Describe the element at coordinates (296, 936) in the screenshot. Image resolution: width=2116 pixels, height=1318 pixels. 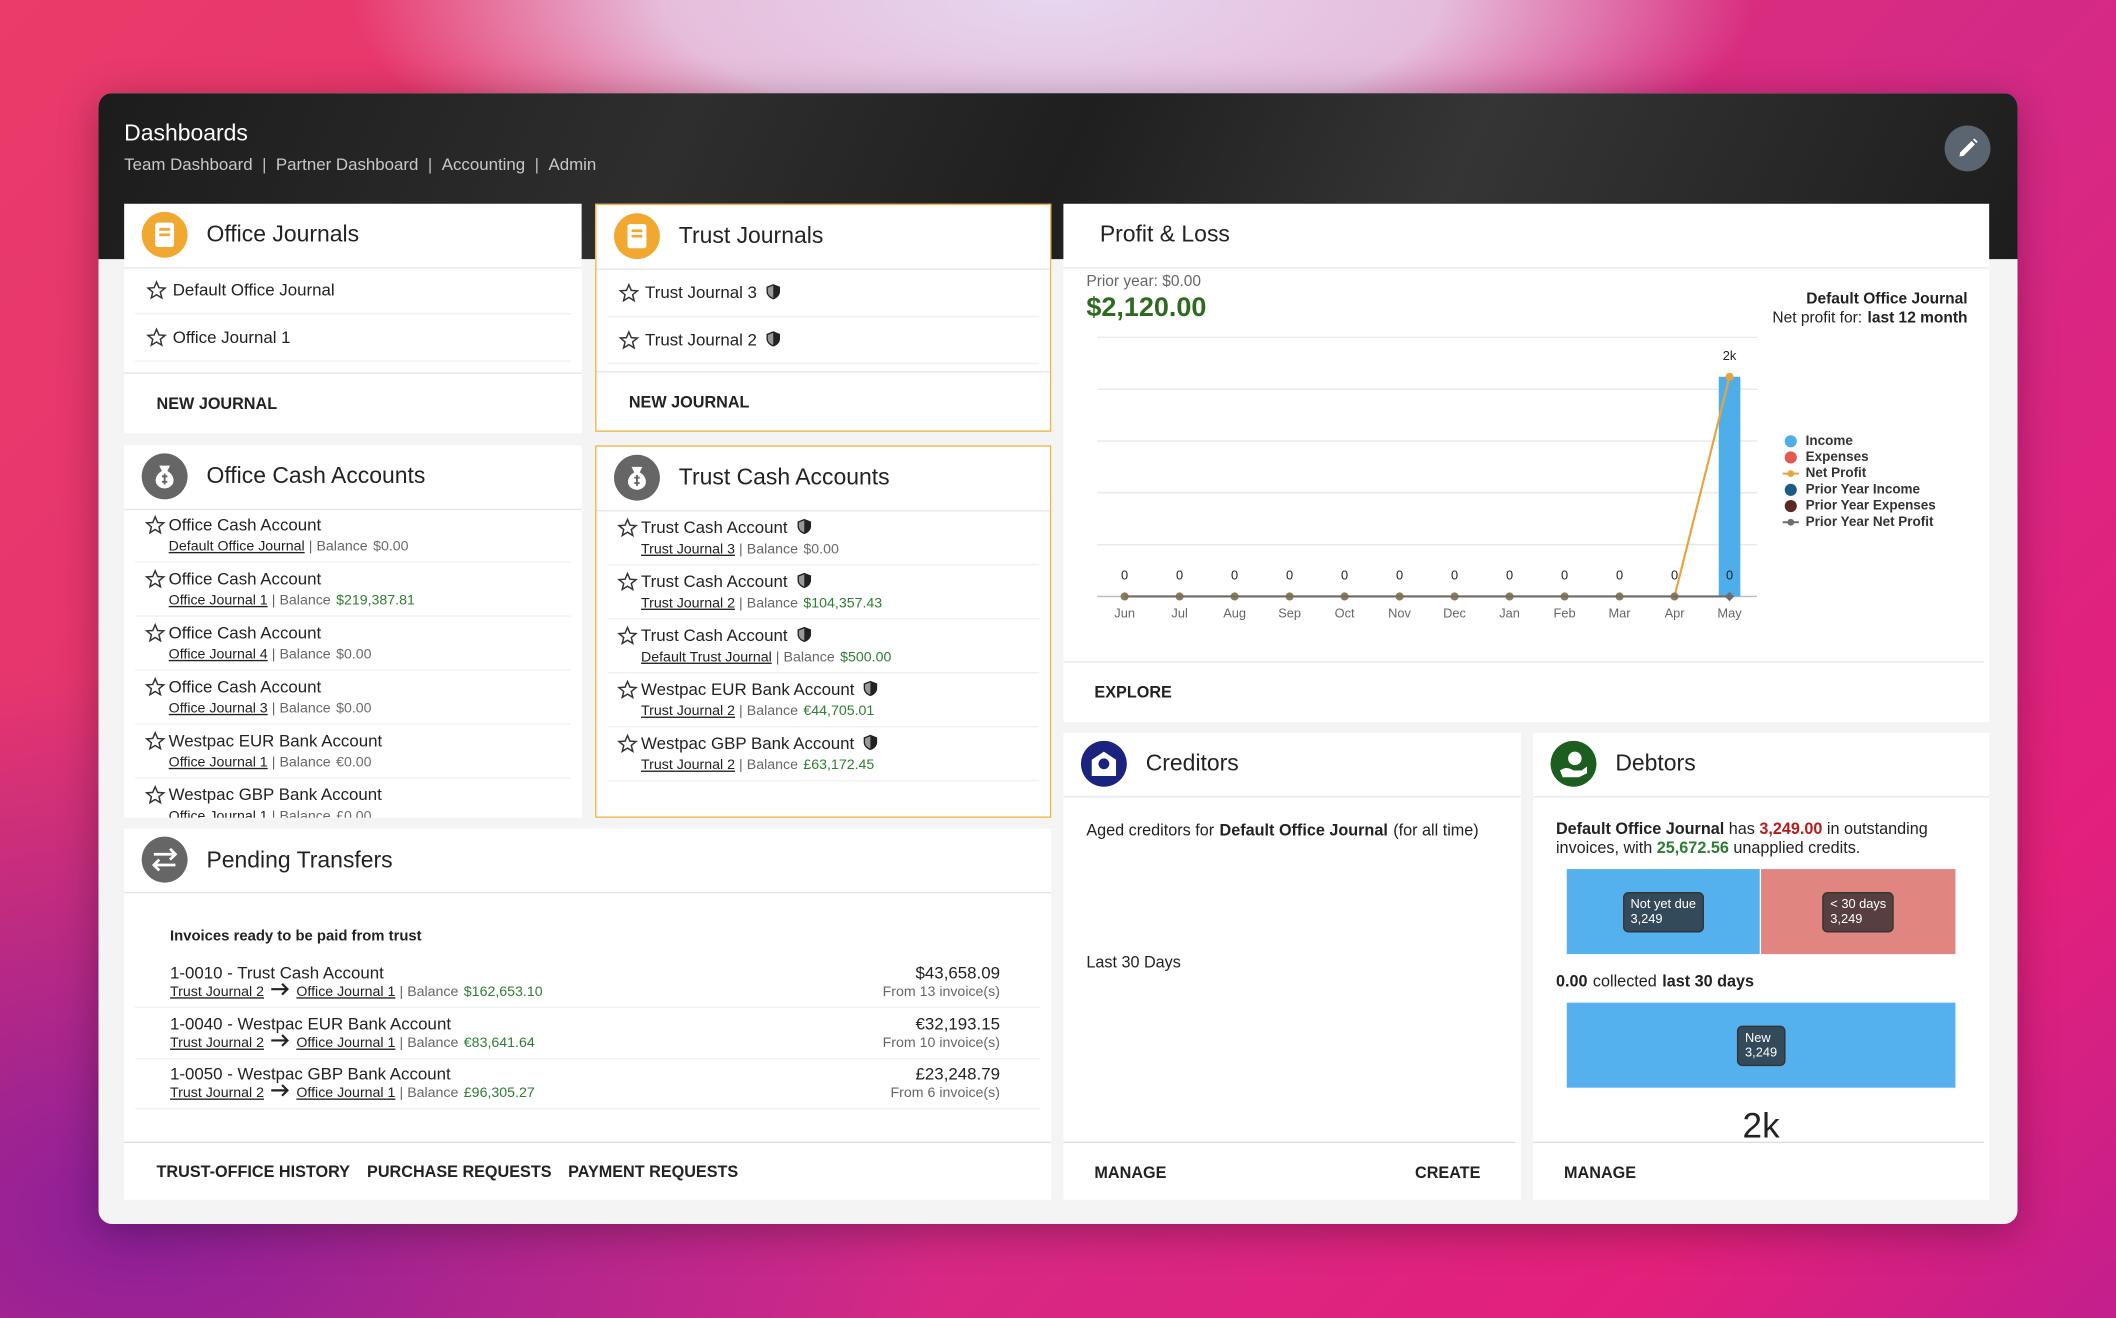
I see `subtitle: Invoices ready to be paid from trust` at that location.